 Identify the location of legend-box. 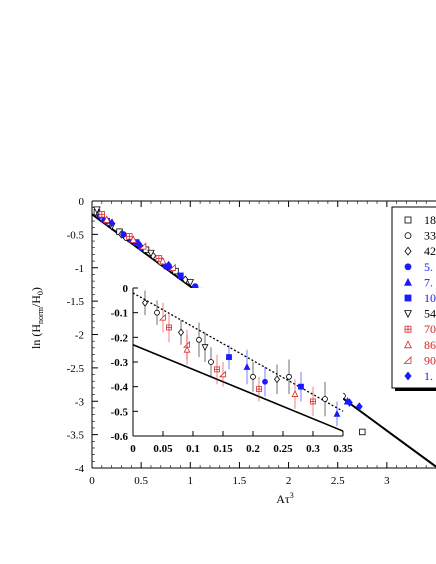
(413, 297).